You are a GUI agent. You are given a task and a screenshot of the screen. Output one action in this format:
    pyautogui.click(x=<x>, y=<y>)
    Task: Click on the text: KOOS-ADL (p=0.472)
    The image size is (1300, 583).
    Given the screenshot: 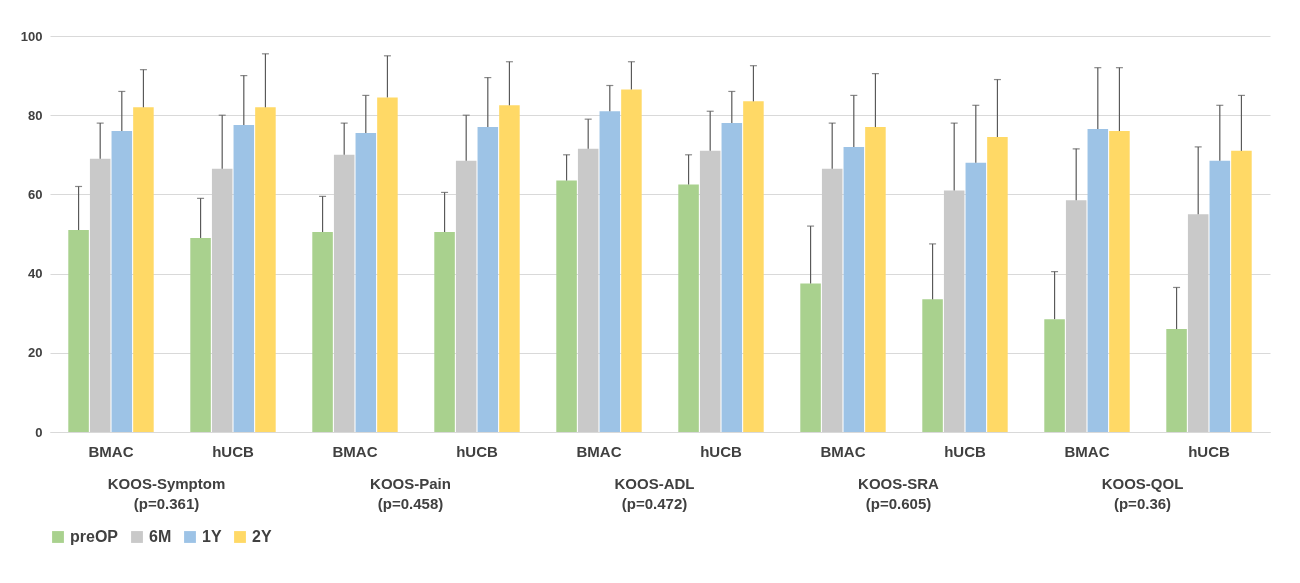 What is the action you would take?
    pyautogui.click(x=654, y=493)
    